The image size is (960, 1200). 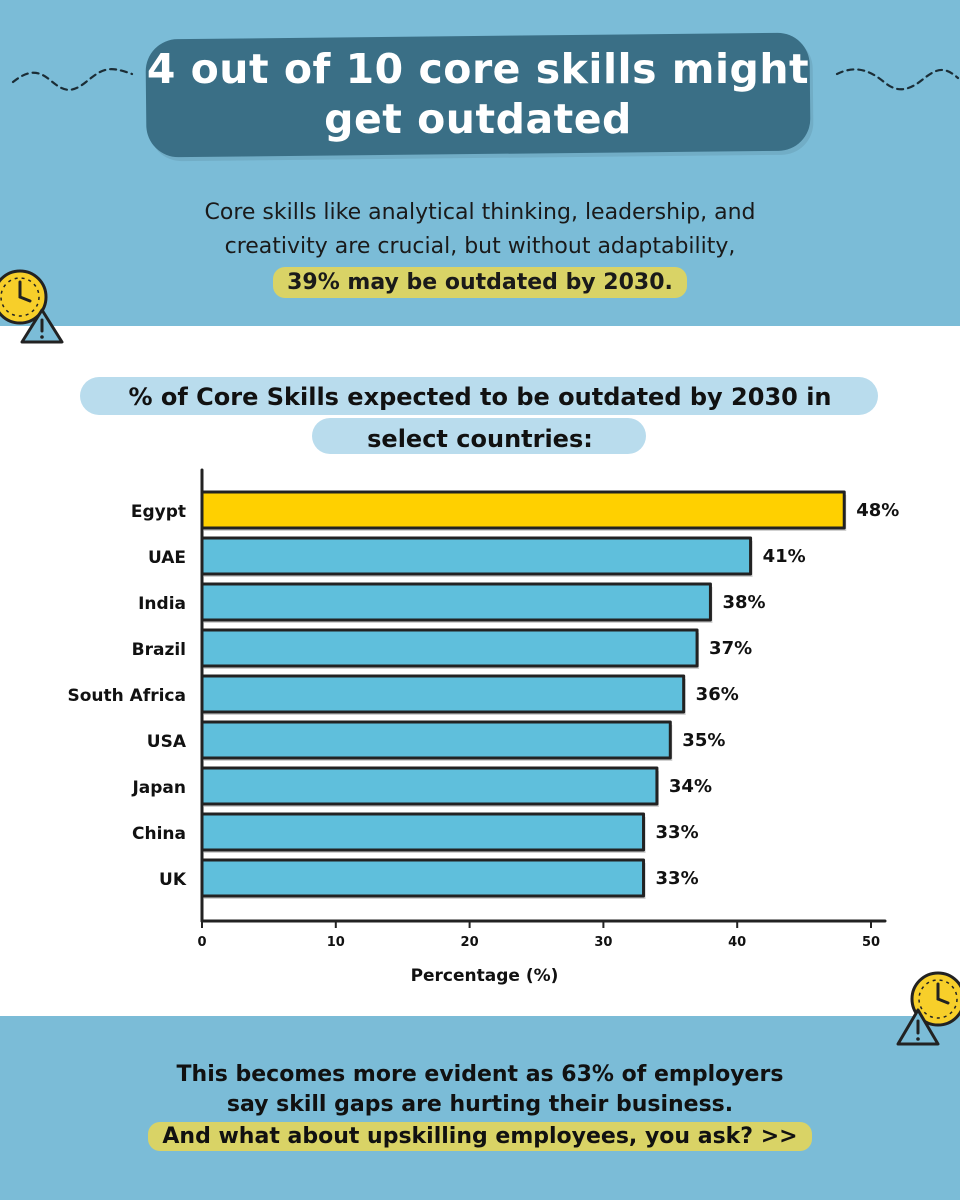 What do you see at coordinates (480, 439) in the screenshot?
I see `chart-title-line-2: select countries:` at bounding box center [480, 439].